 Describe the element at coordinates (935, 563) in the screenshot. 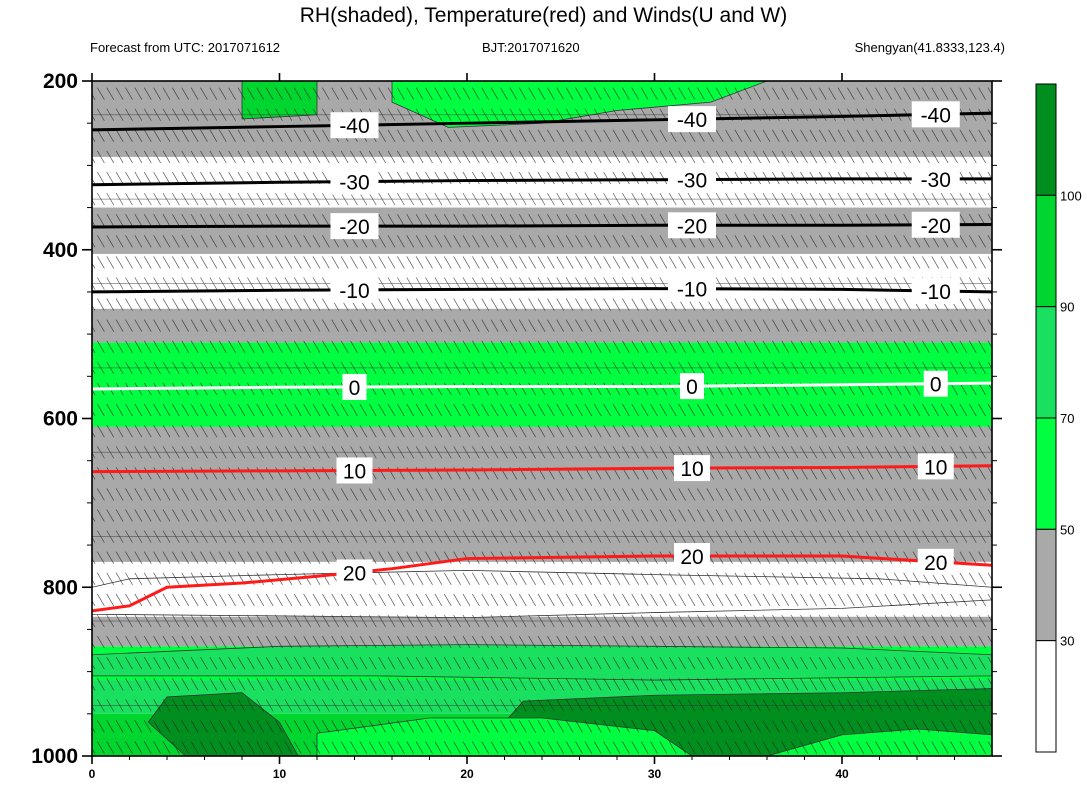

I see `contour-label-20: 20` at that location.